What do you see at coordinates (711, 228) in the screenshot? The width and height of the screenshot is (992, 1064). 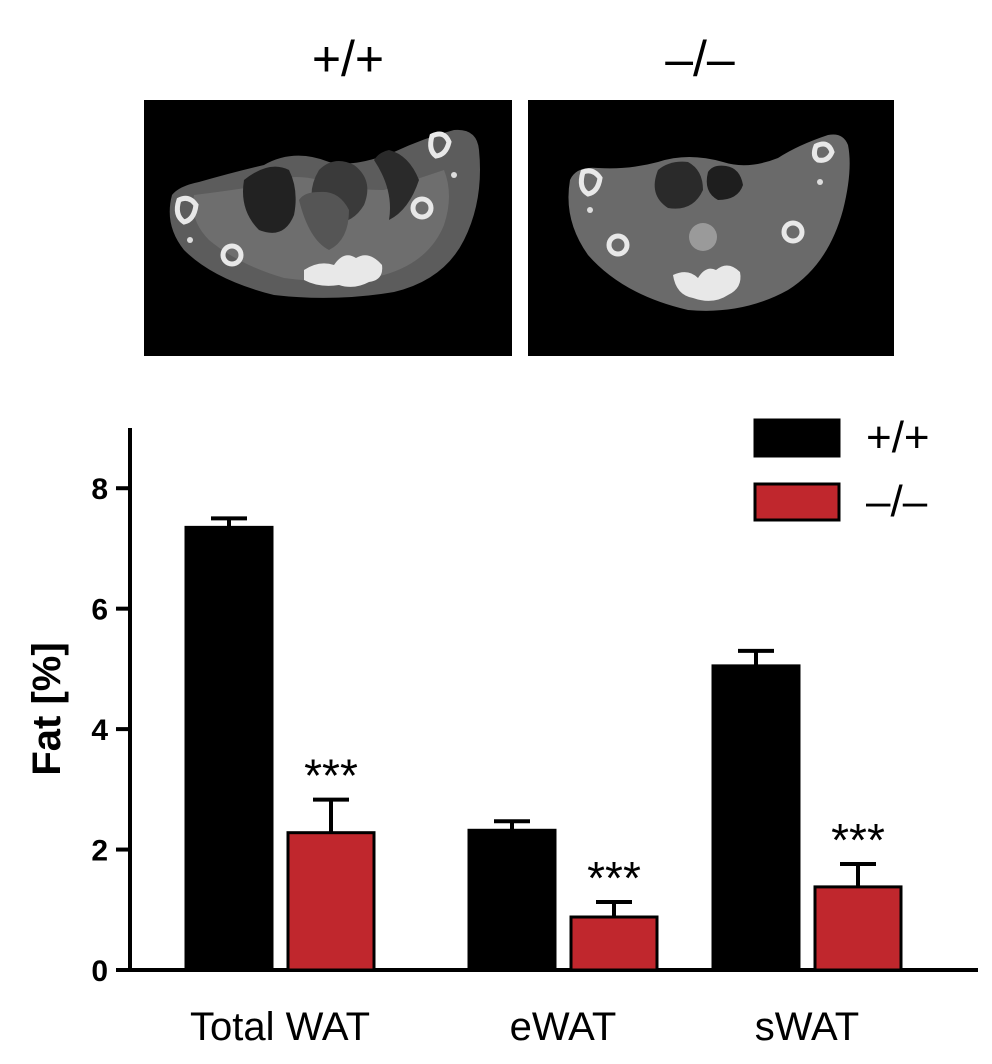 I see `ct-scan-knockout` at bounding box center [711, 228].